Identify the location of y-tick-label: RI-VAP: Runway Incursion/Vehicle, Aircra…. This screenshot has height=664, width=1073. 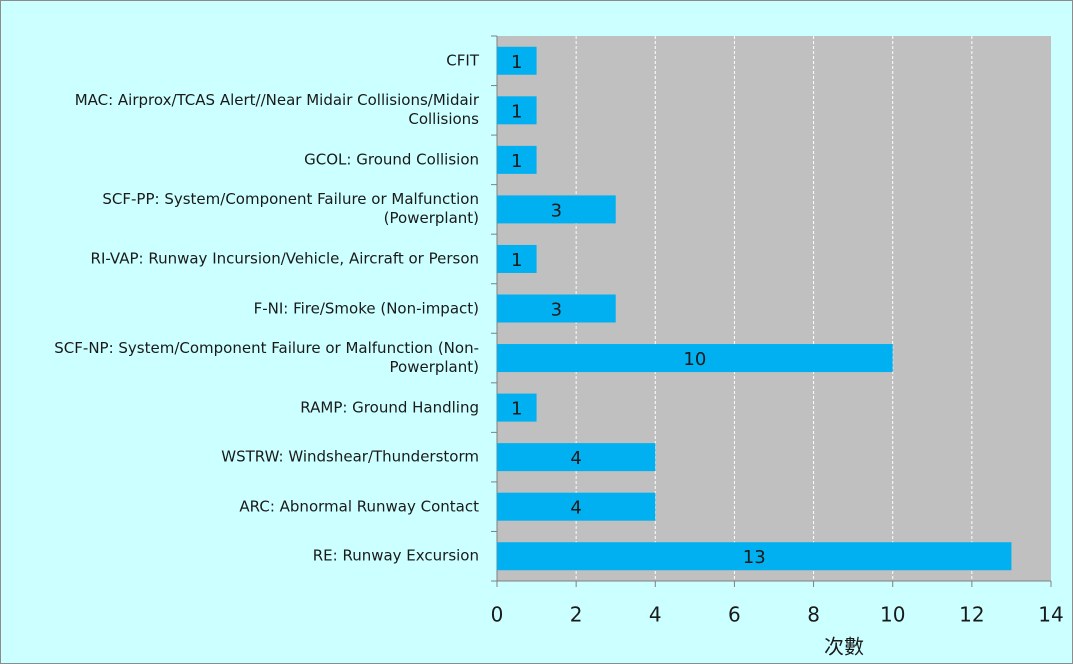
(284, 258).